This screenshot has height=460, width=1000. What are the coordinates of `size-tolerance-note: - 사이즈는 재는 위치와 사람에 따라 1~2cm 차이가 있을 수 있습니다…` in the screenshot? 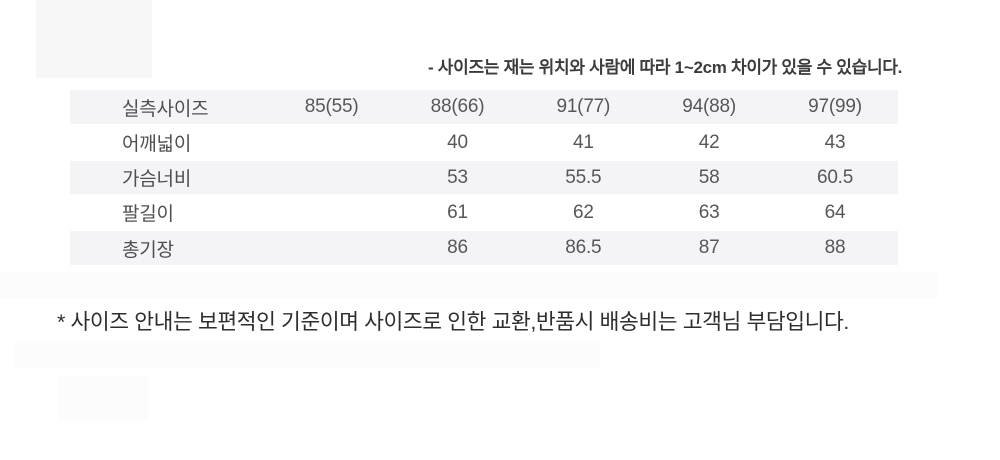 It's located at (665, 67).